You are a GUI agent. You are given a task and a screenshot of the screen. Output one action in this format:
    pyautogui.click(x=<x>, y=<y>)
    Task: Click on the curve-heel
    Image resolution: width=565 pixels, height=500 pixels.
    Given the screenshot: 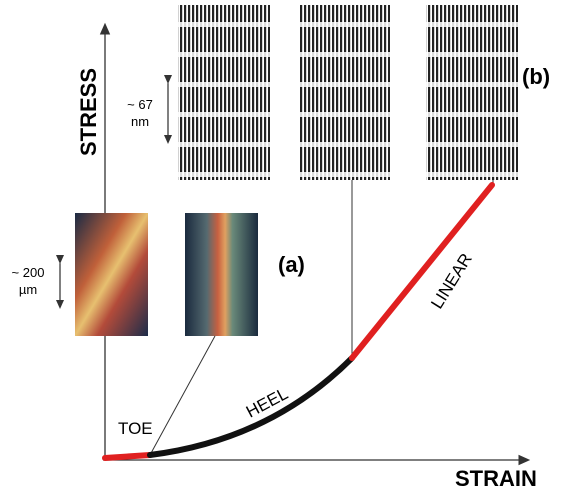 What is the action you would take?
    pyautogui.click(x=251, y=406)
    